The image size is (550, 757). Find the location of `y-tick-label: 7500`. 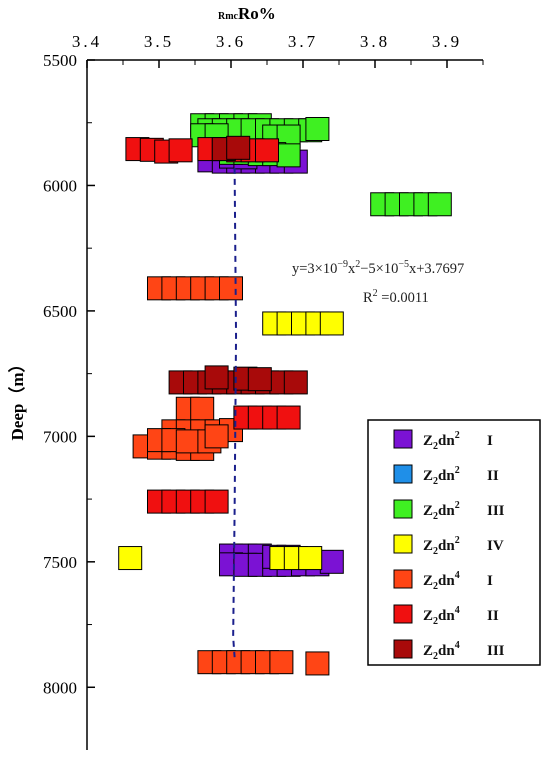

y-tick-label: 7500 is located at coordinates (60, 562).